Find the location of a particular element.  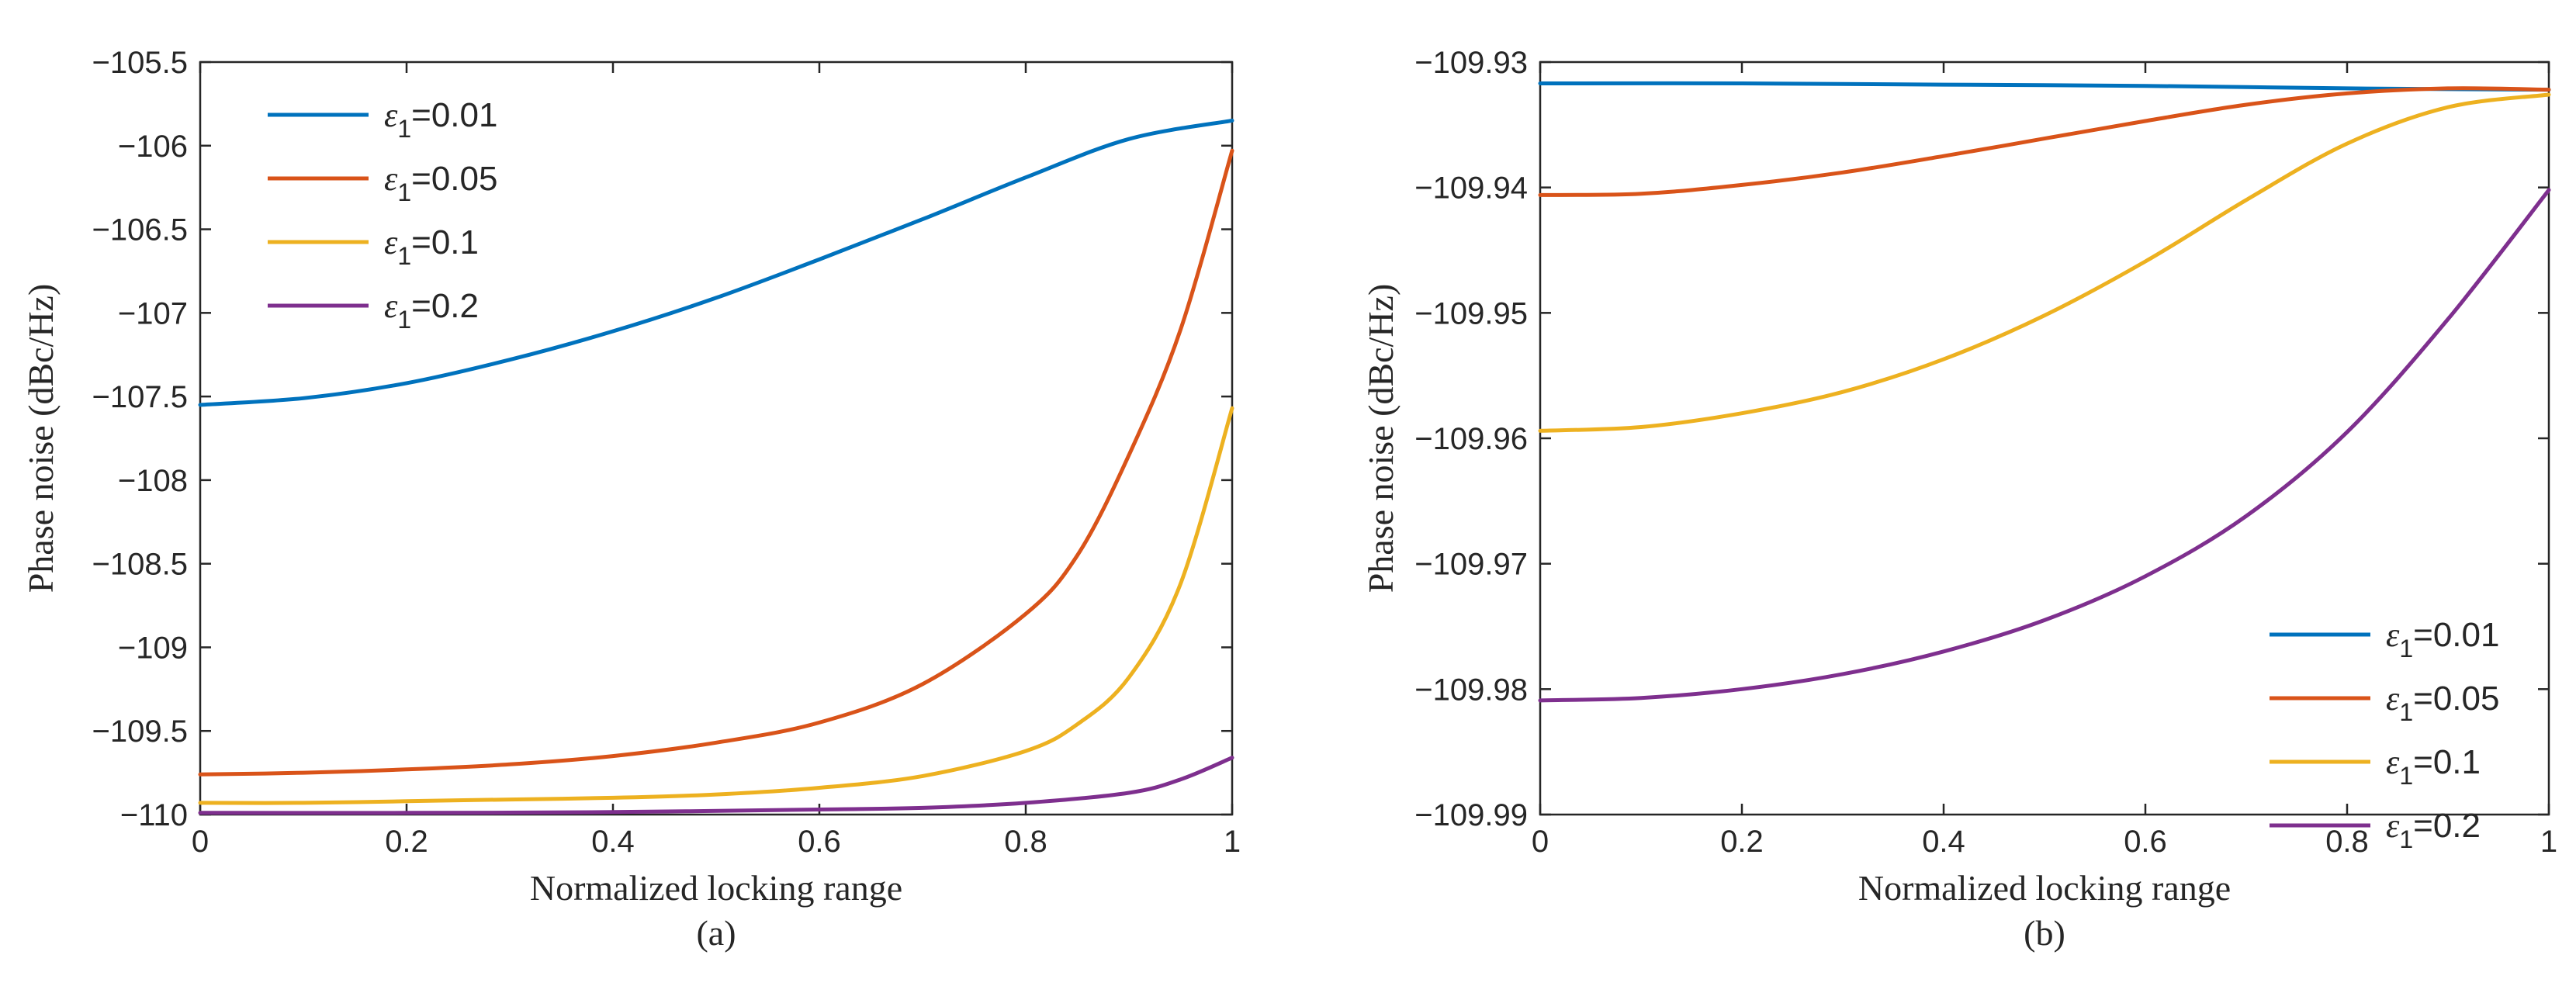

y-tick-label: −106.5 is located at coordinates (140, 230).